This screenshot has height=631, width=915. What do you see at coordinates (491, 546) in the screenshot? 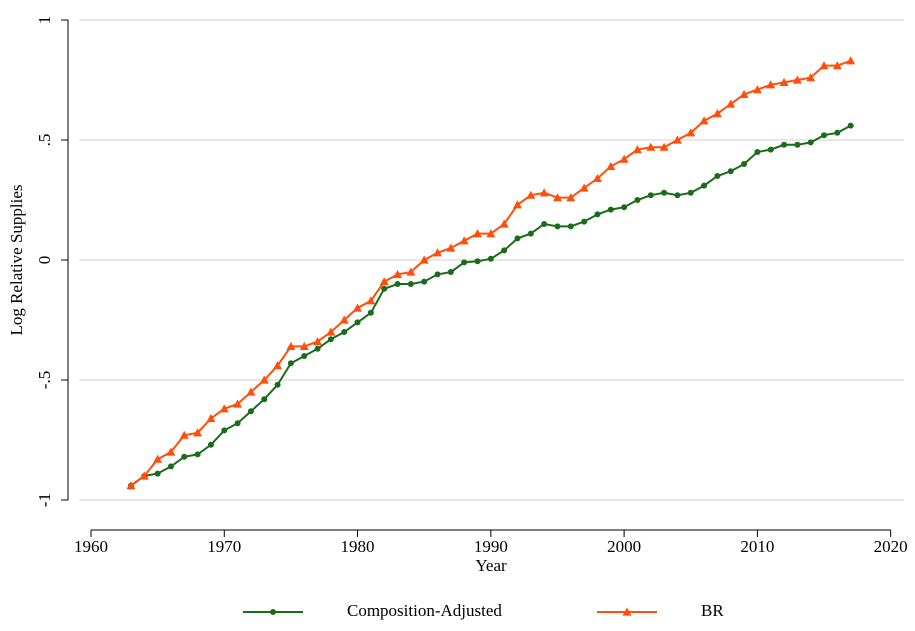
I see `x-tick-label: 1990` at bounding box center [491, 546].